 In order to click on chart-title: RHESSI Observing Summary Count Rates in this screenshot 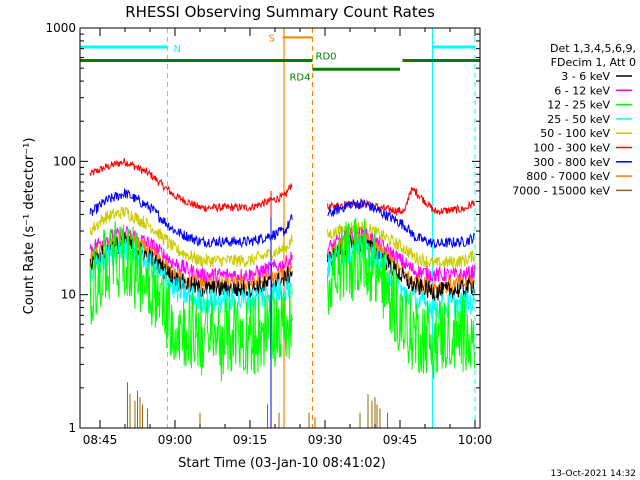, I will do `click(280, 12)`.